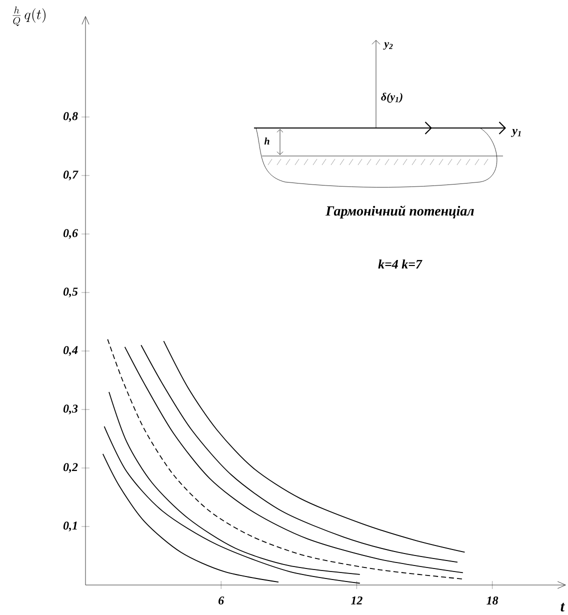 Image resolution: width=568 pixels, height=615 pixels. What do you see at coordinates (492, 600) in the screenshot?
I see `x-tick-label: 18` at bounding box center [492, 600].